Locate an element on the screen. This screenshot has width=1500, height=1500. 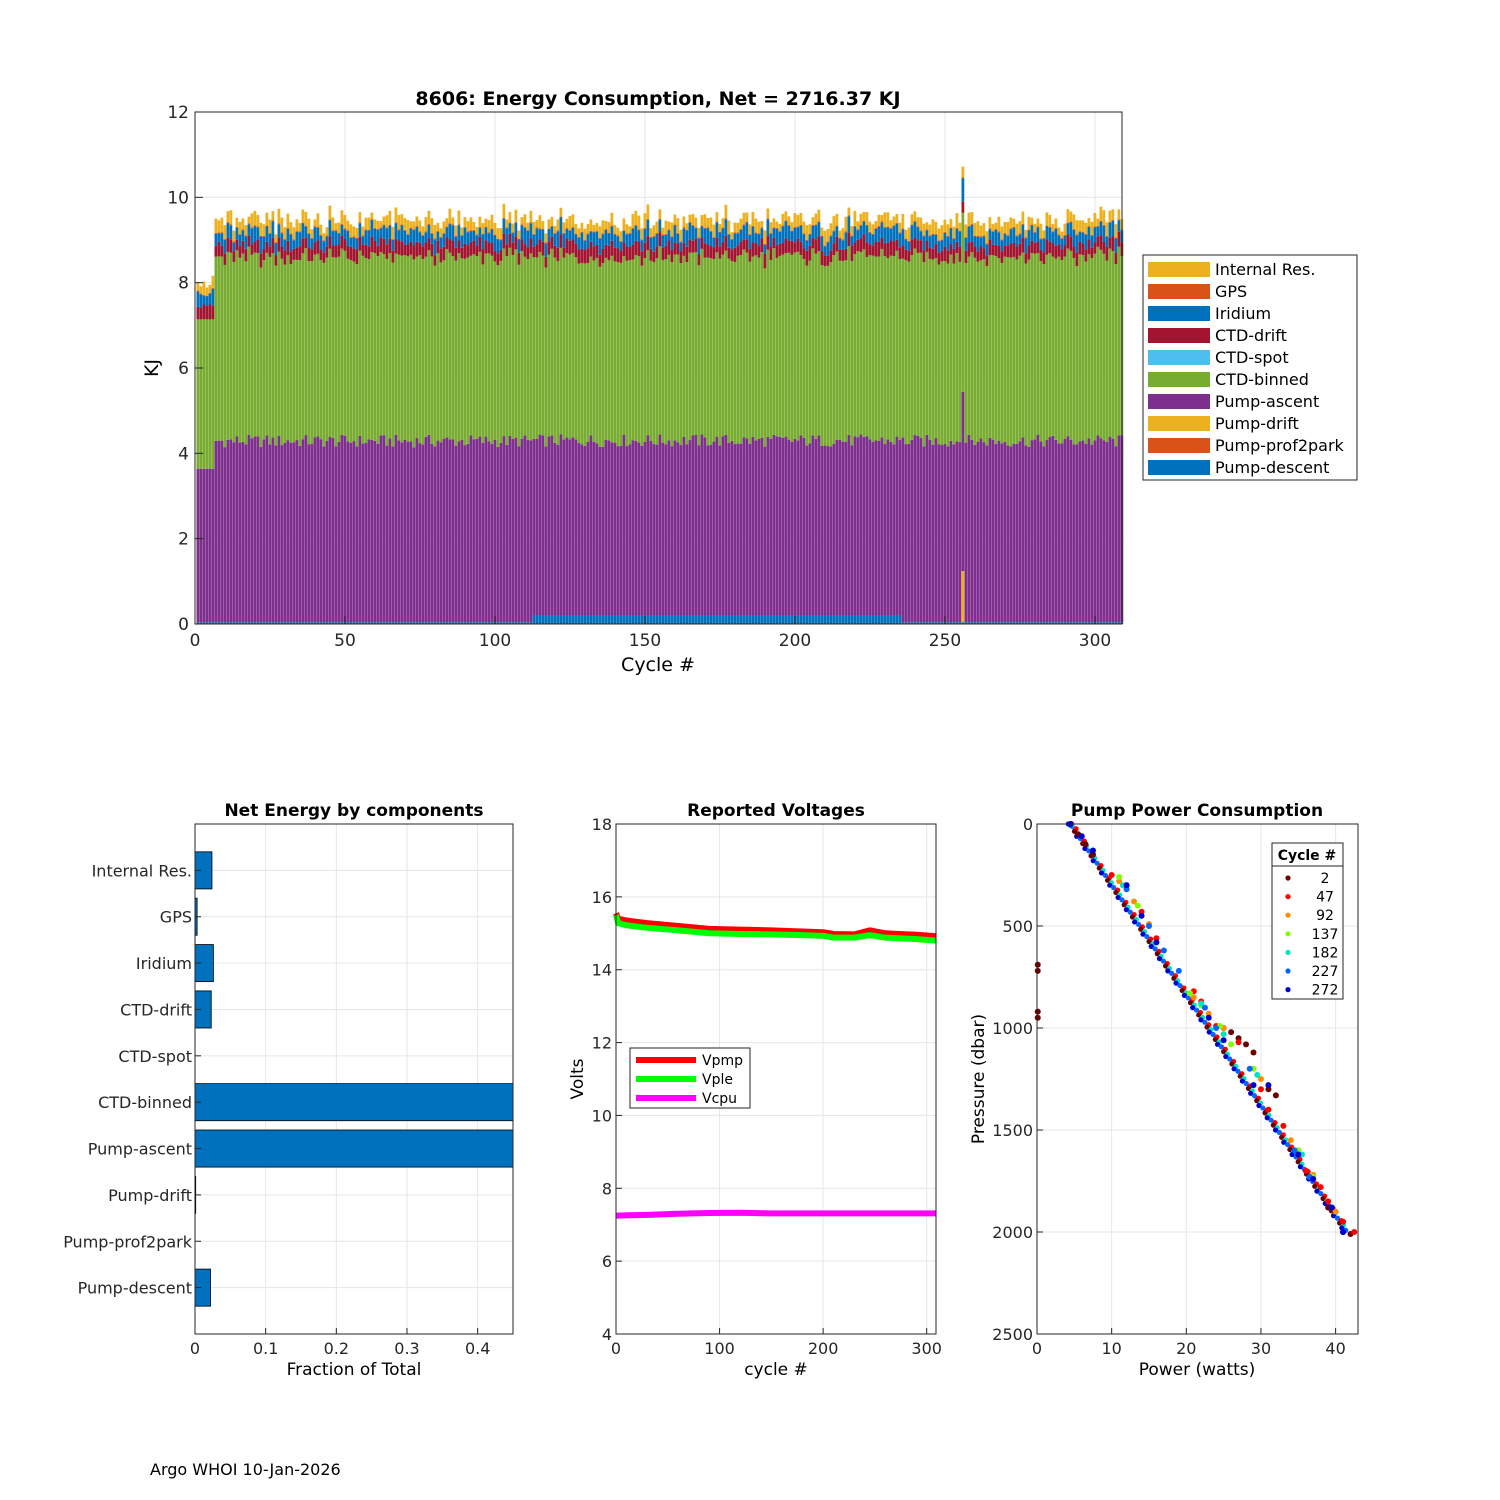
top-legend-label: Pump-ascent is located at coordinates (1267, 401).